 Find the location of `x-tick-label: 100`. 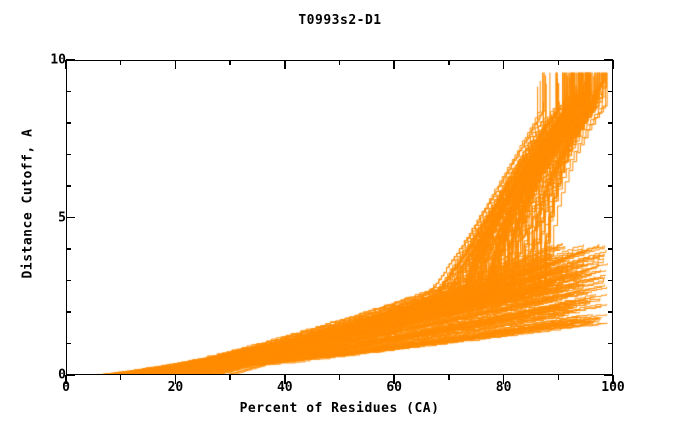

x-tick-label: 100 is located at coordinates (613, 387).